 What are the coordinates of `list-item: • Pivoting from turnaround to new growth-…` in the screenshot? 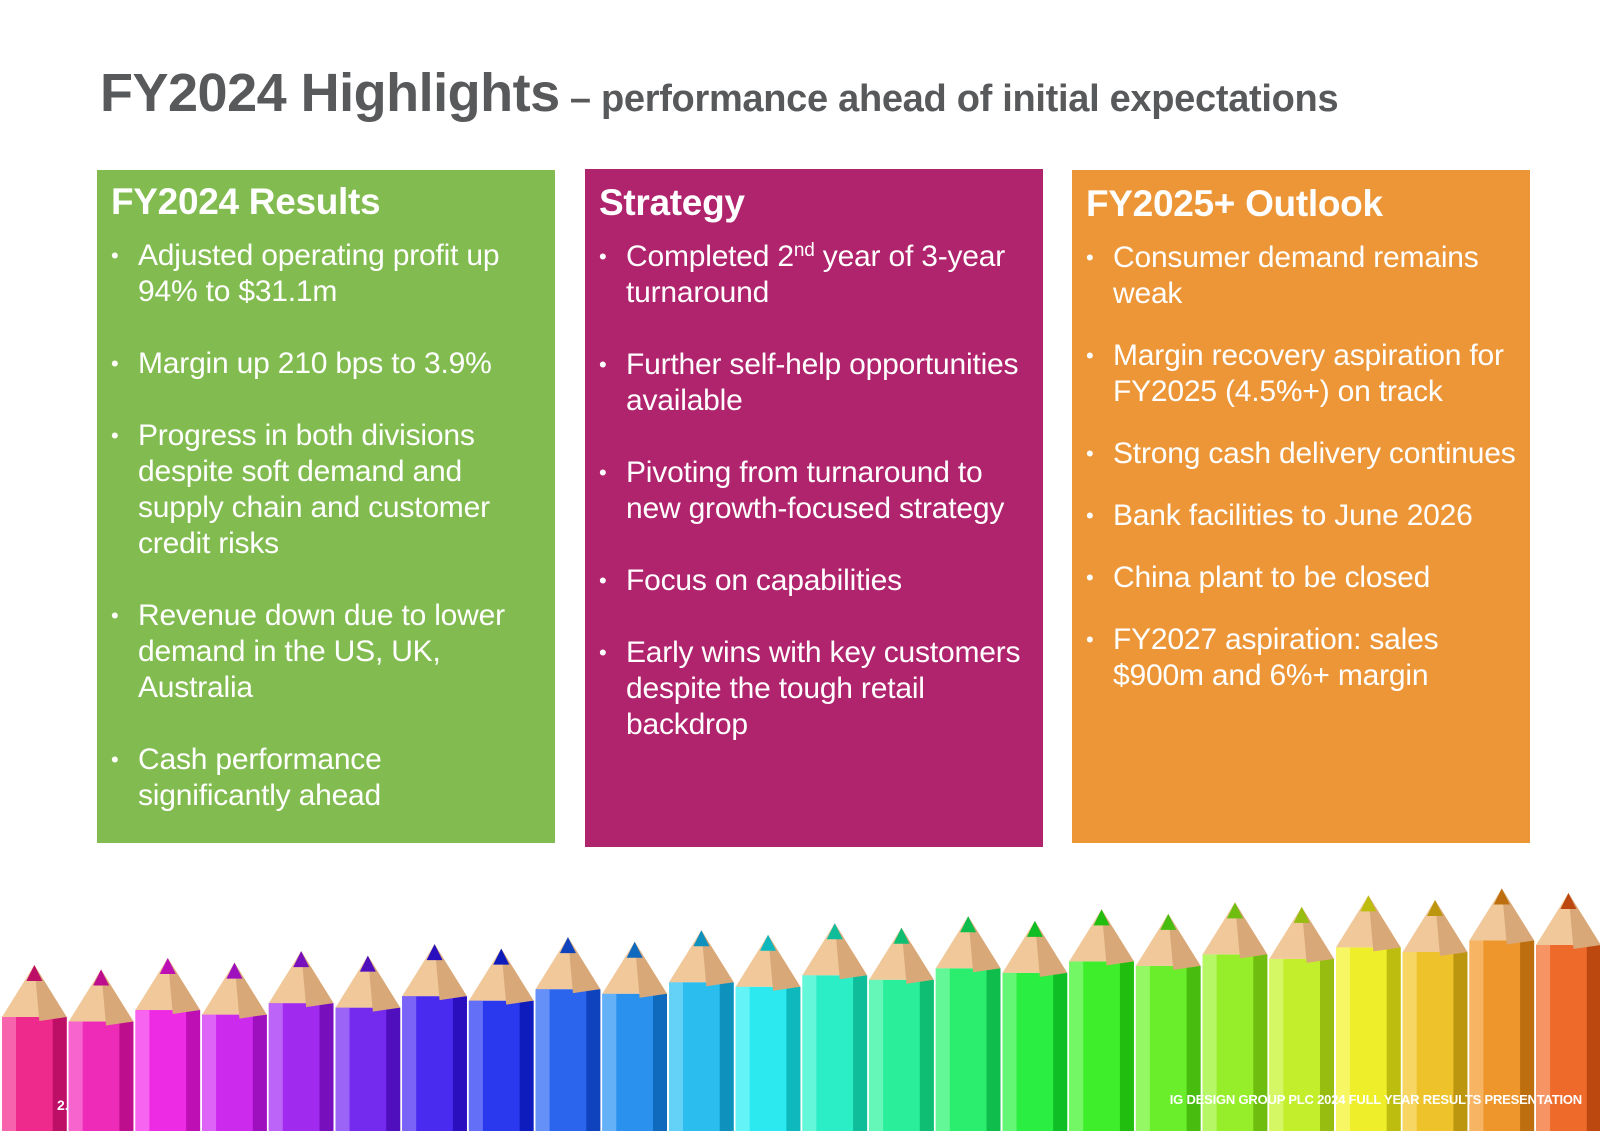 It's located at (802, 490).